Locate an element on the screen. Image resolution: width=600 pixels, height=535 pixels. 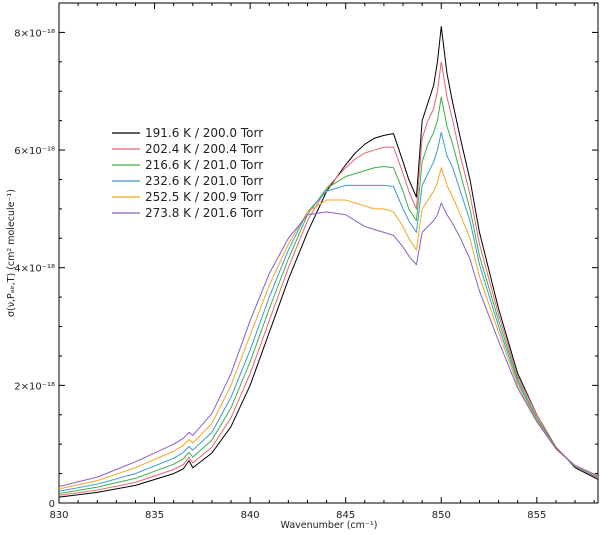
x-tick-label: 830 is located at coordinates (58, 515).